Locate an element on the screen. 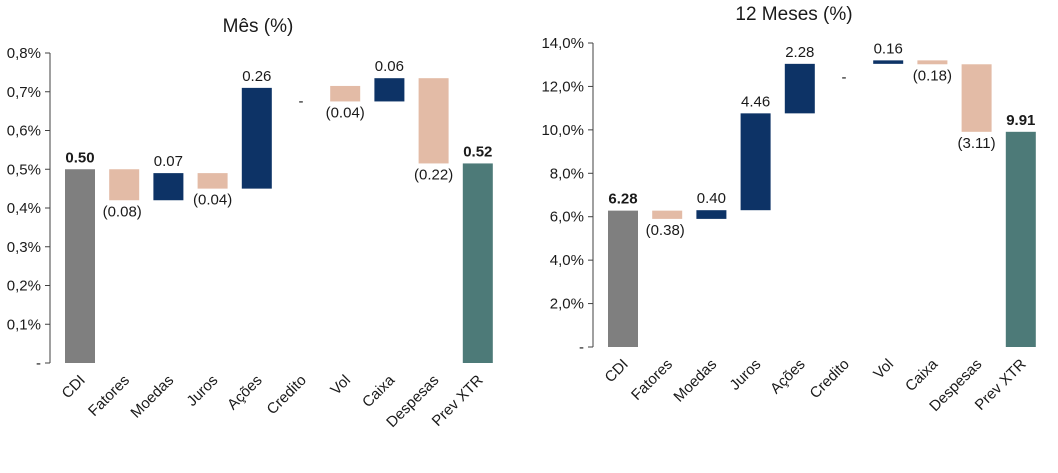 The height and width of the screenshot is (473, 1058). chart-month-title: Mês (%) is located at coordinates (258, 26).